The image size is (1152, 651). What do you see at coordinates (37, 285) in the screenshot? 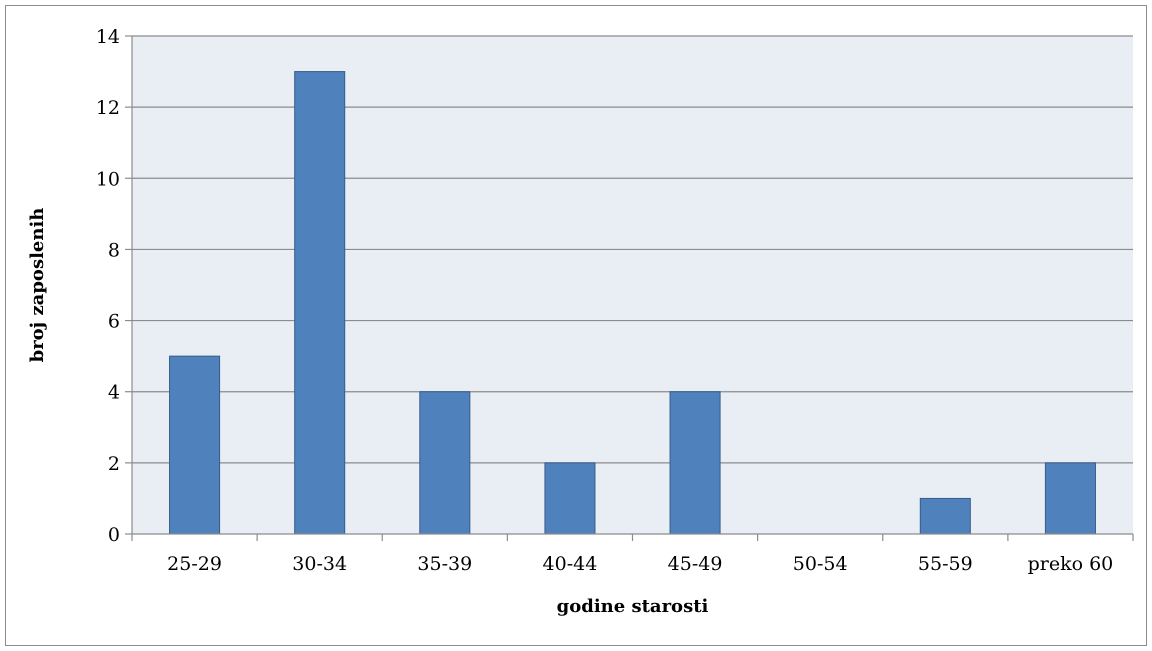
I see `y-axis-title: broj zaposlenih` at bounding box center [37, 285].